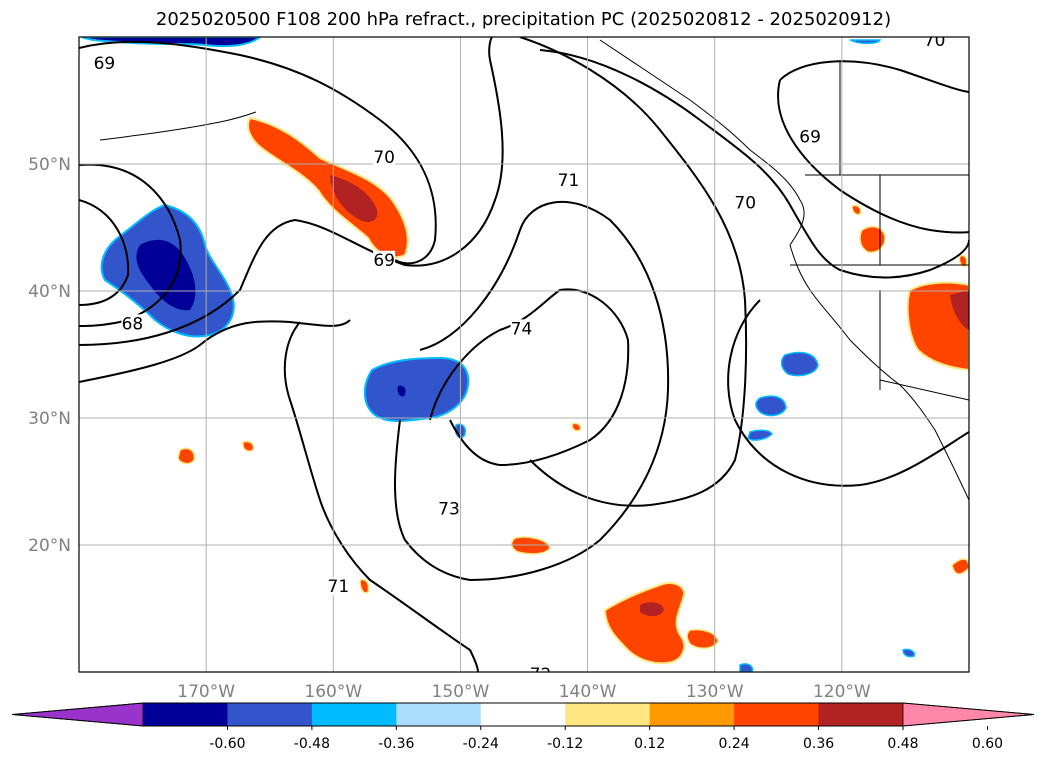 Image resolution: width=1047 pixels, height=765 pixels. What do you see at coordinates (524, 692) in the screenshot?
I see `longitude-labels: 170°W 160°W 150°W 140°W 130°W 120°W` at bounding box center [524, 692].